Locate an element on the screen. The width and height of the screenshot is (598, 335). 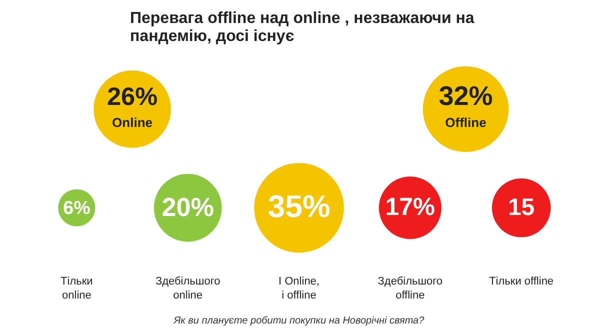
category-label: І Online, і offline is located at coordinates (299, 288).